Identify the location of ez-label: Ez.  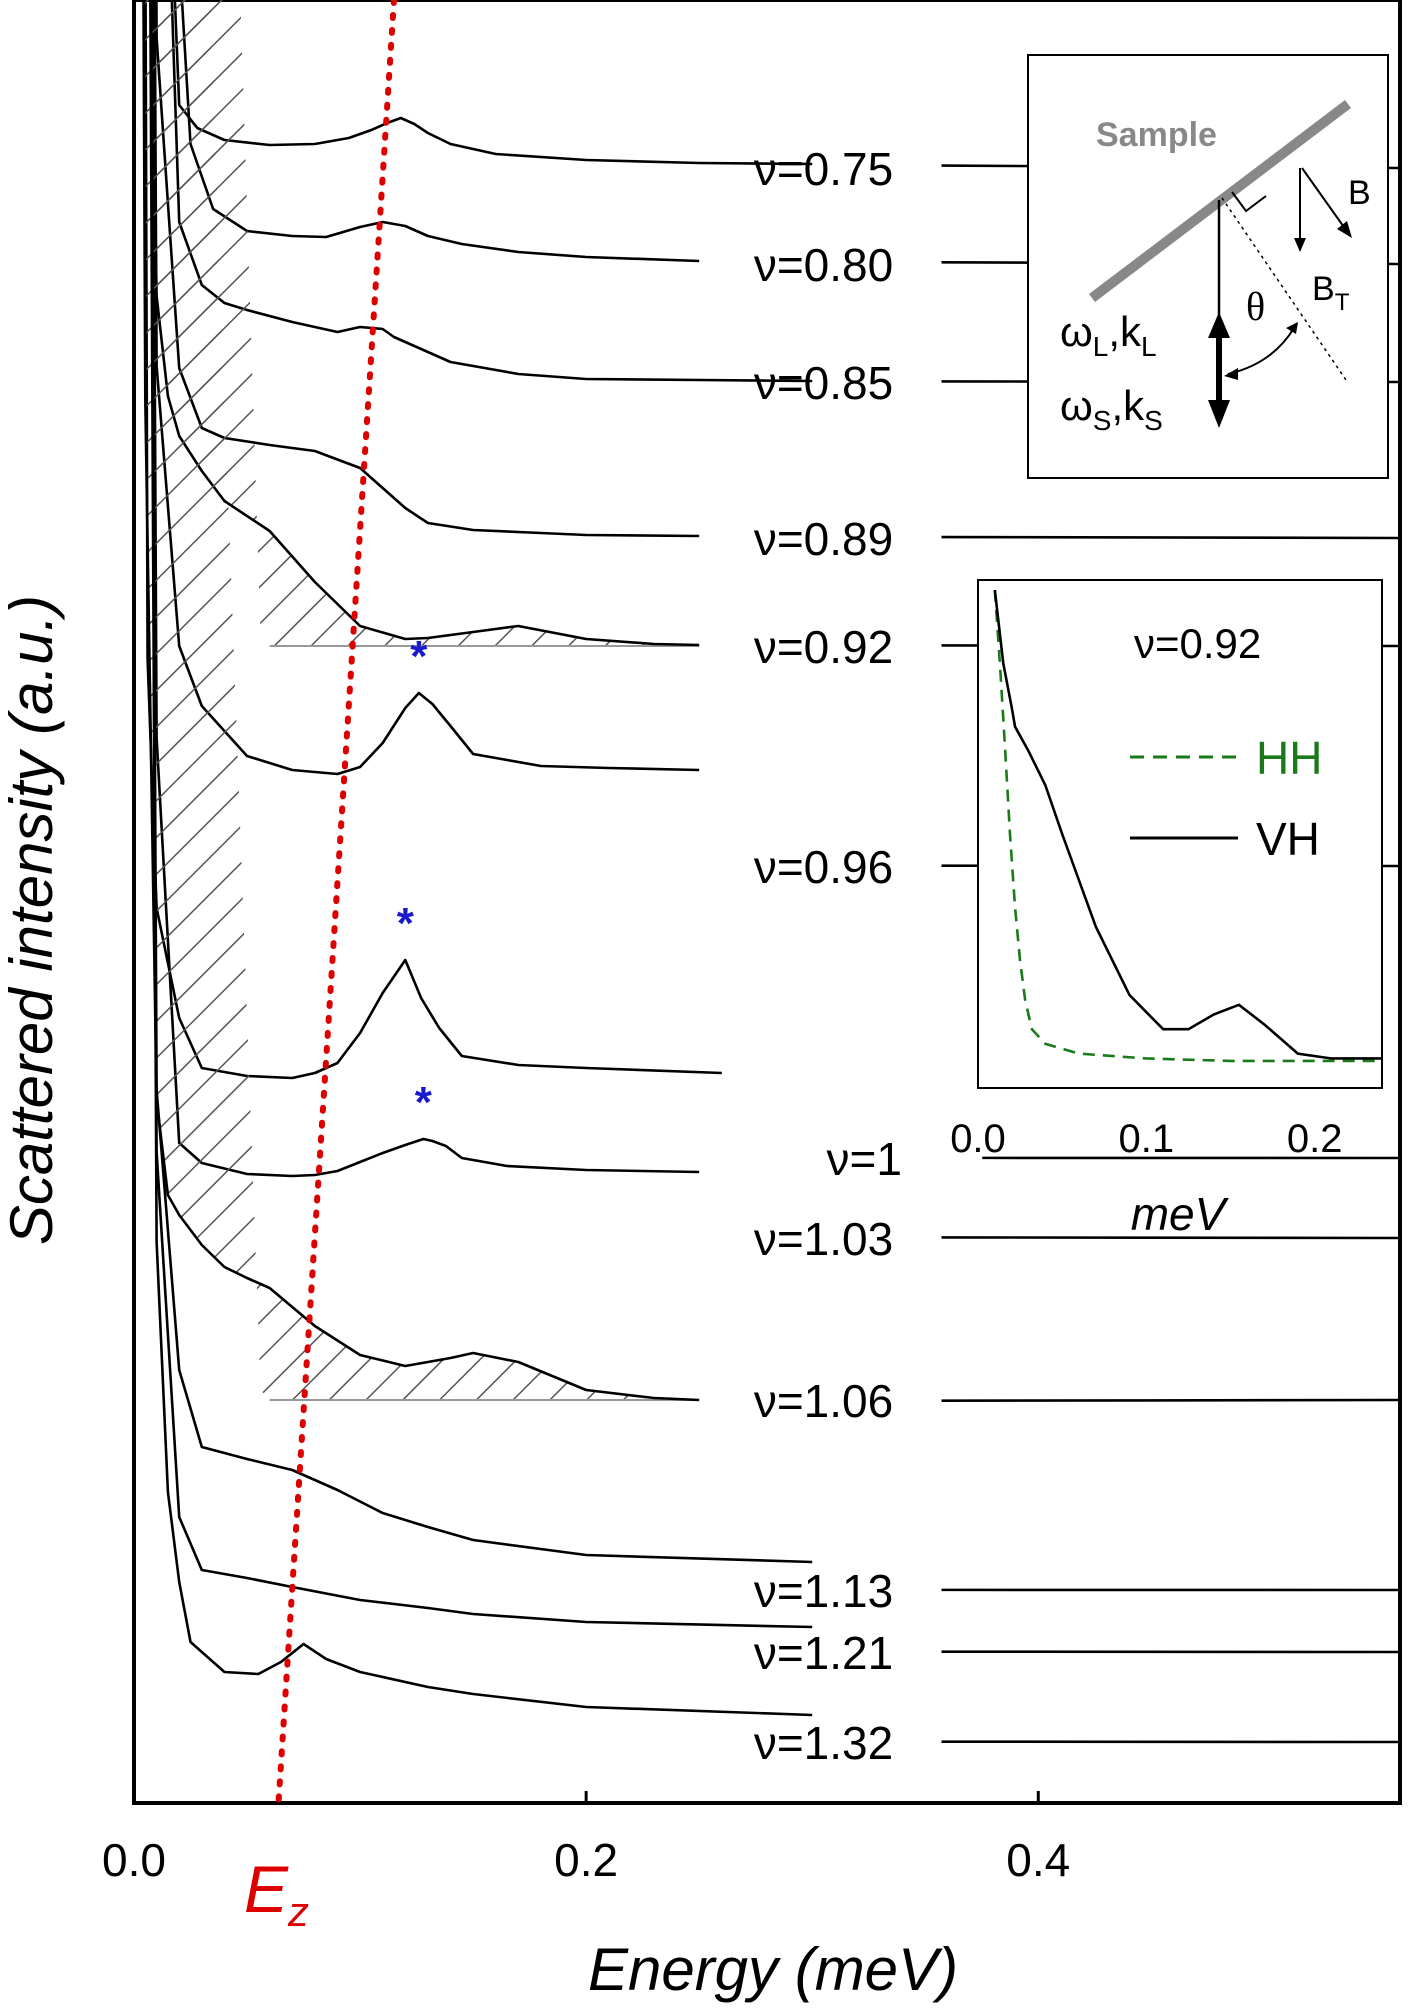
(276, 1893).